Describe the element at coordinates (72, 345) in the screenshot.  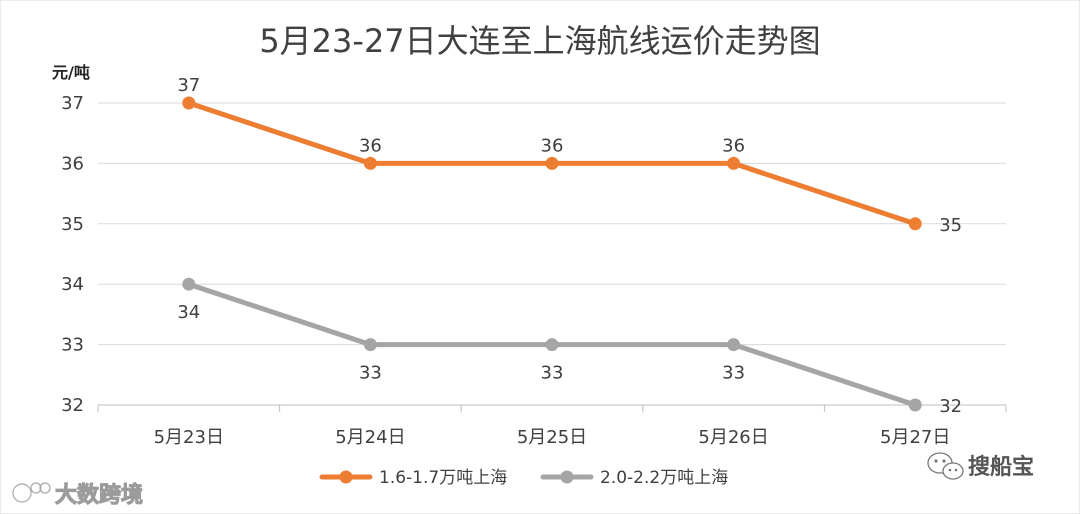
I see `y-tick-label: 33` at that location.